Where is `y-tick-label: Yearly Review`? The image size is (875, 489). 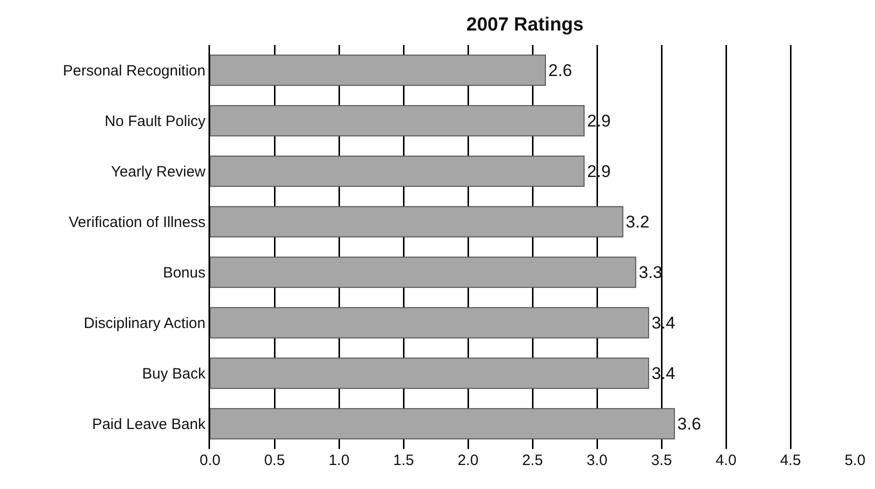 y-tick-label: Yearly Review is located at coordinates (158, 172).